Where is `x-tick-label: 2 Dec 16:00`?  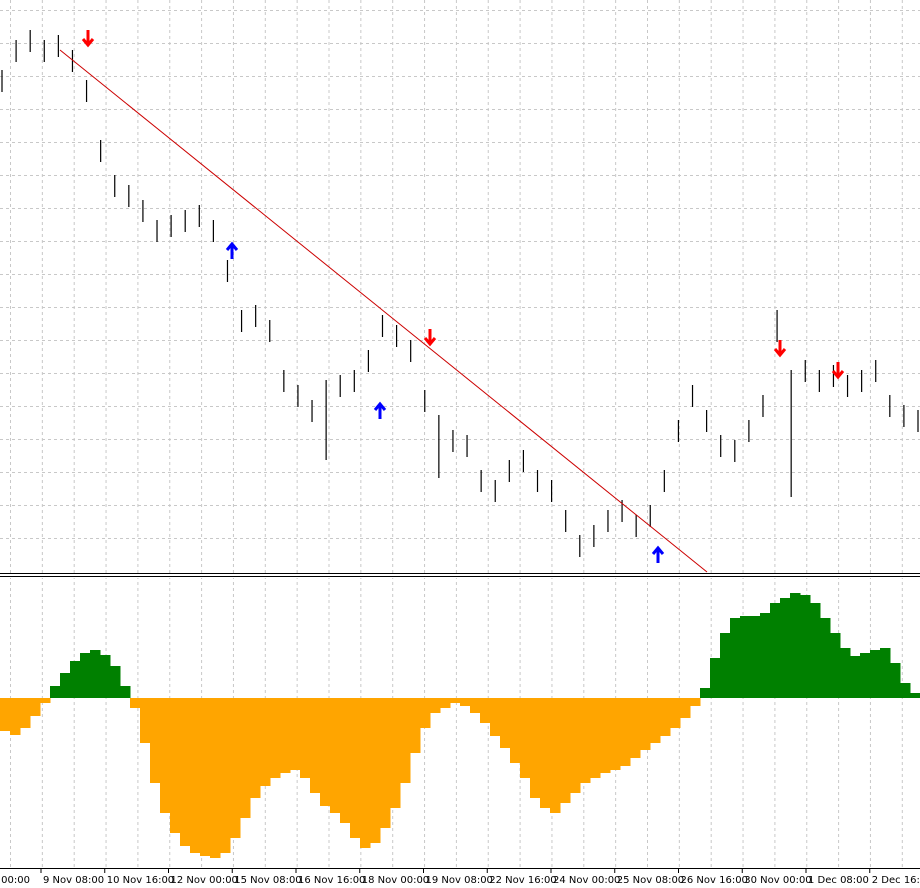
x-tick-label: 2 Dec 16:00 is located at coordinates (896, 880).